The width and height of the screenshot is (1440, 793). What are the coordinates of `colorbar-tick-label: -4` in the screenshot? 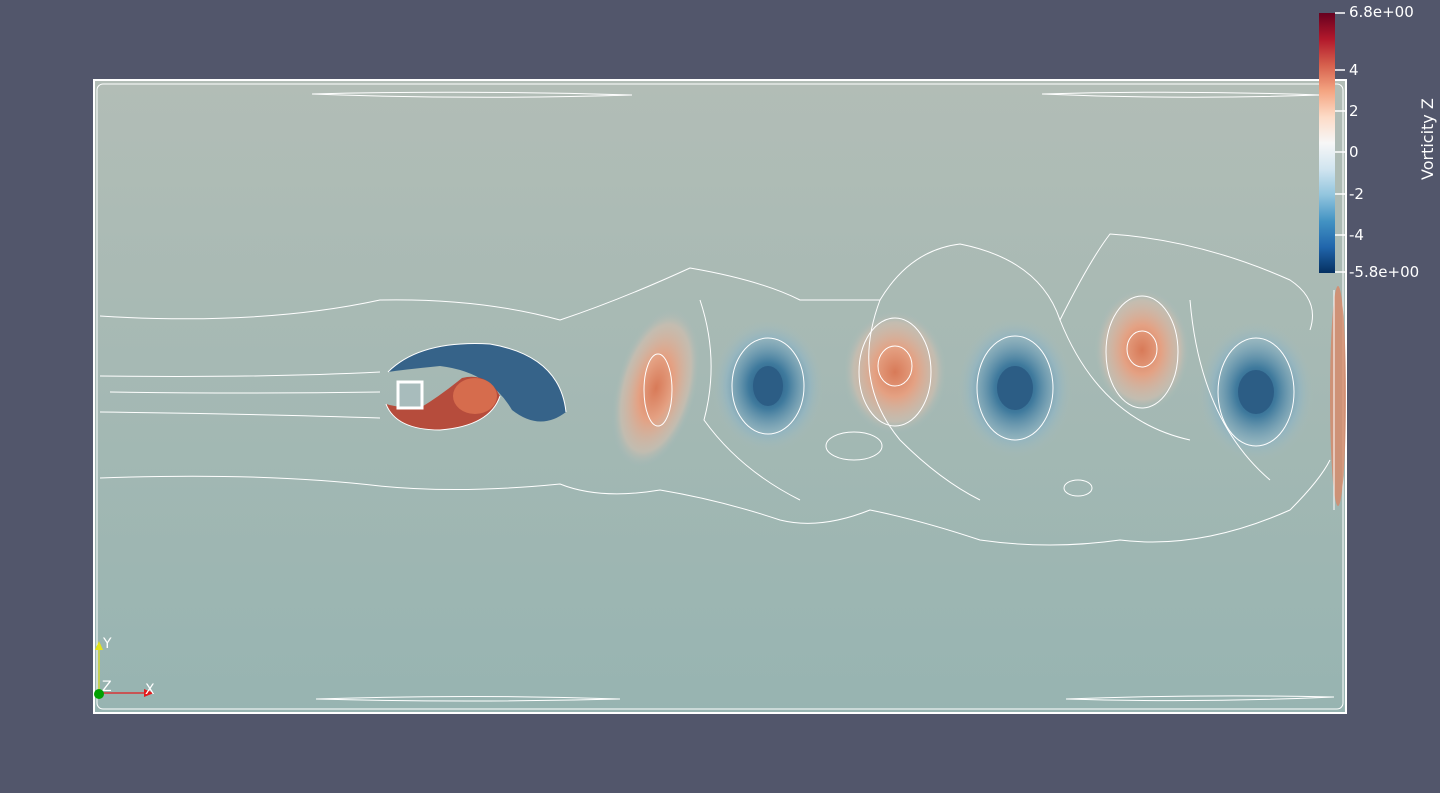 It's located at (1356, 235).